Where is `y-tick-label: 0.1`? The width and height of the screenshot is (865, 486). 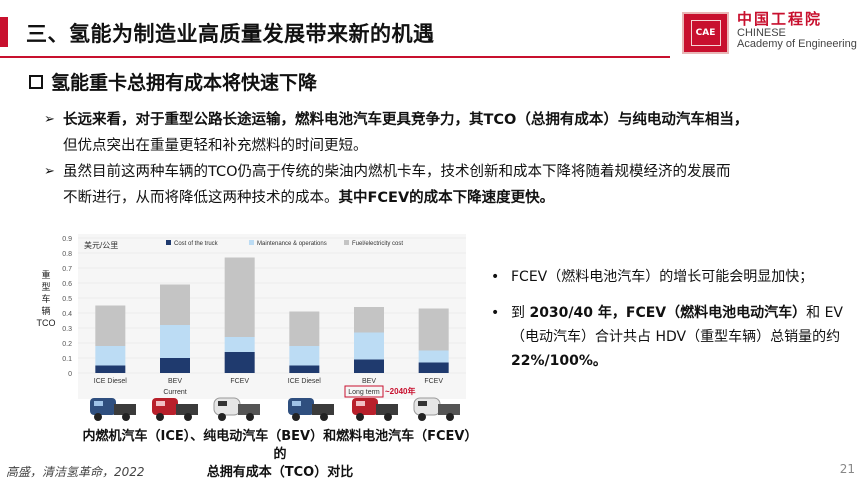 y-tick-label: 0.1 is located at coordinates (67, 359).